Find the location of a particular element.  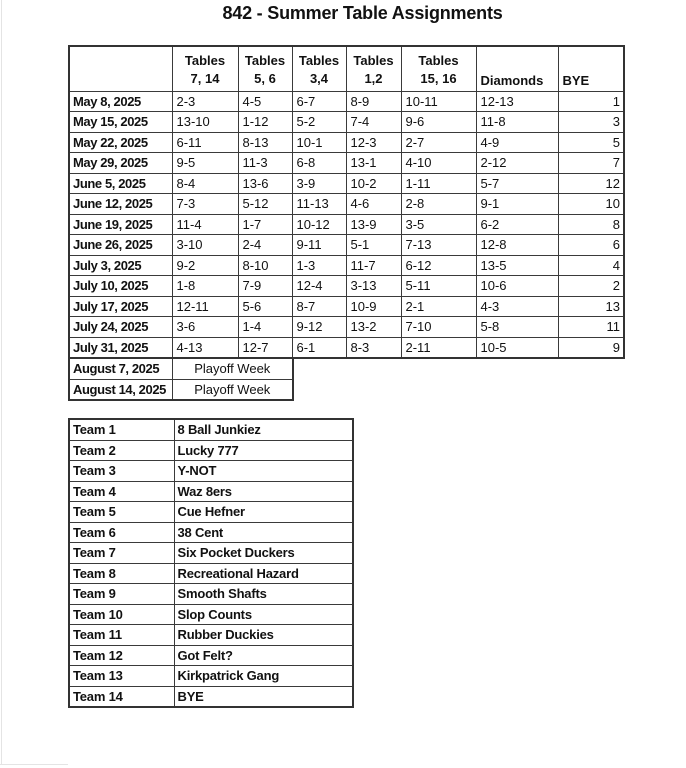

schedule-row: July 10, 2025 1-8 7-9 12-4 3-13 5-11 10-6 2 is located at coordinates (346, 286).